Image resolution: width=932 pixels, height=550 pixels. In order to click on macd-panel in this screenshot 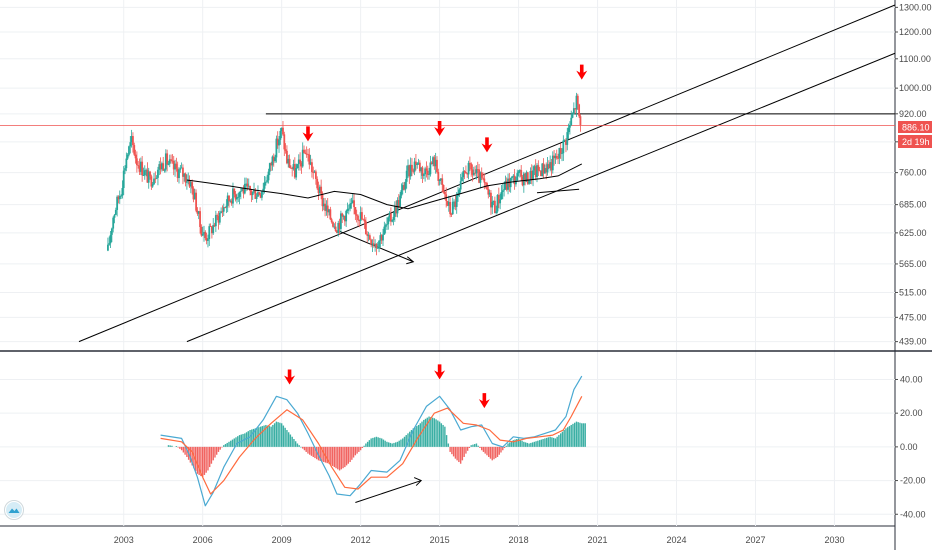, I will do `click(373, 435)`.